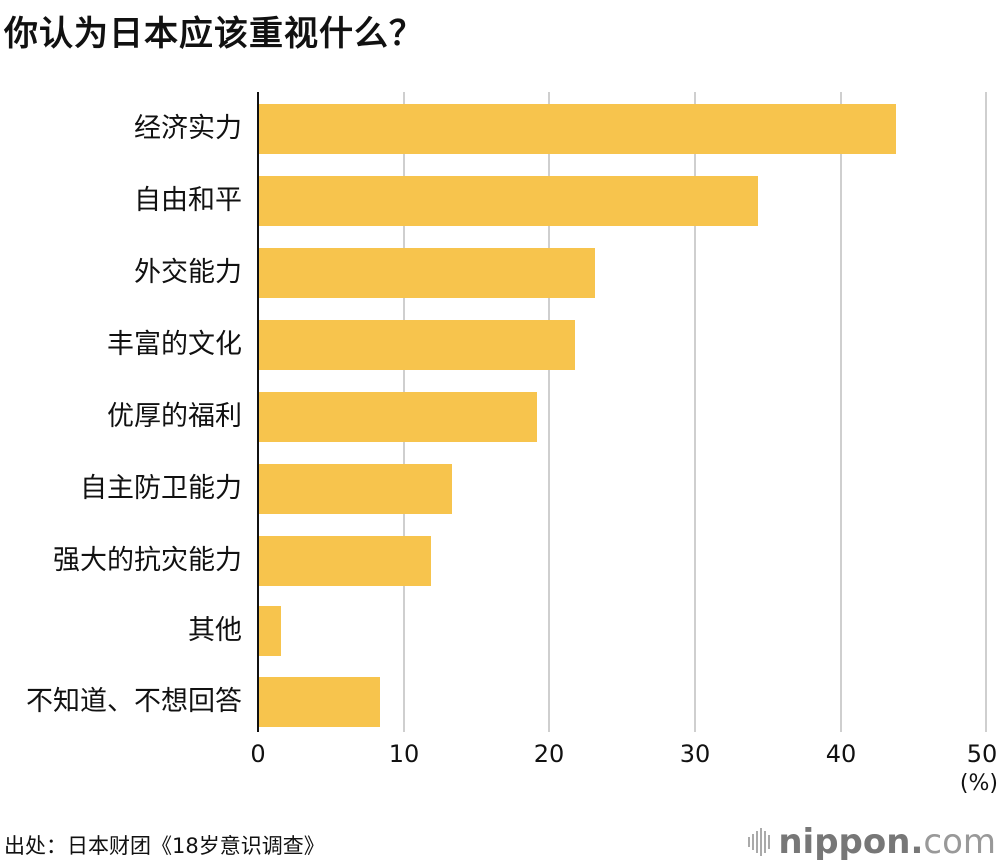  I want to click on category-label: 丰富的文化, so click(174, 344).